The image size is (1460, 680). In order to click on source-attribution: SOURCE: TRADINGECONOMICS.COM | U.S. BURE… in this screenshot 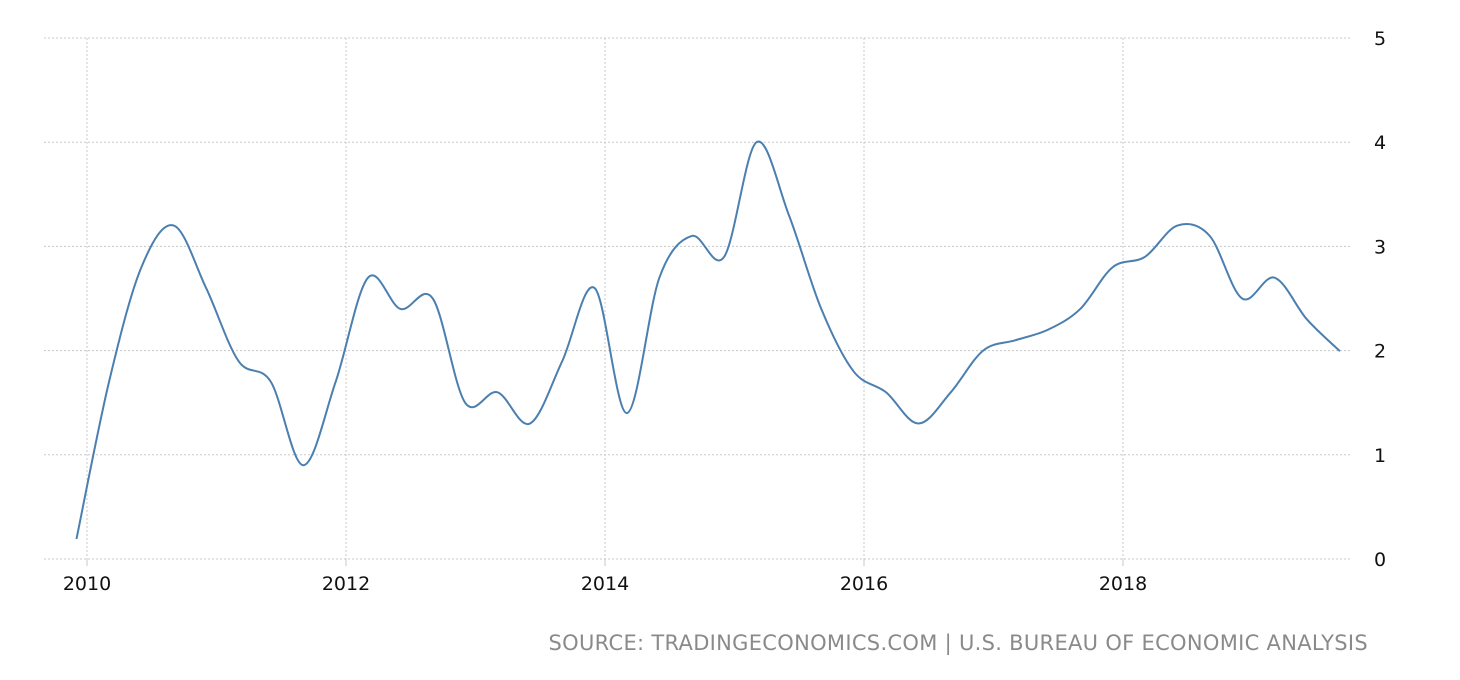, I will do `click(959, 643)`.